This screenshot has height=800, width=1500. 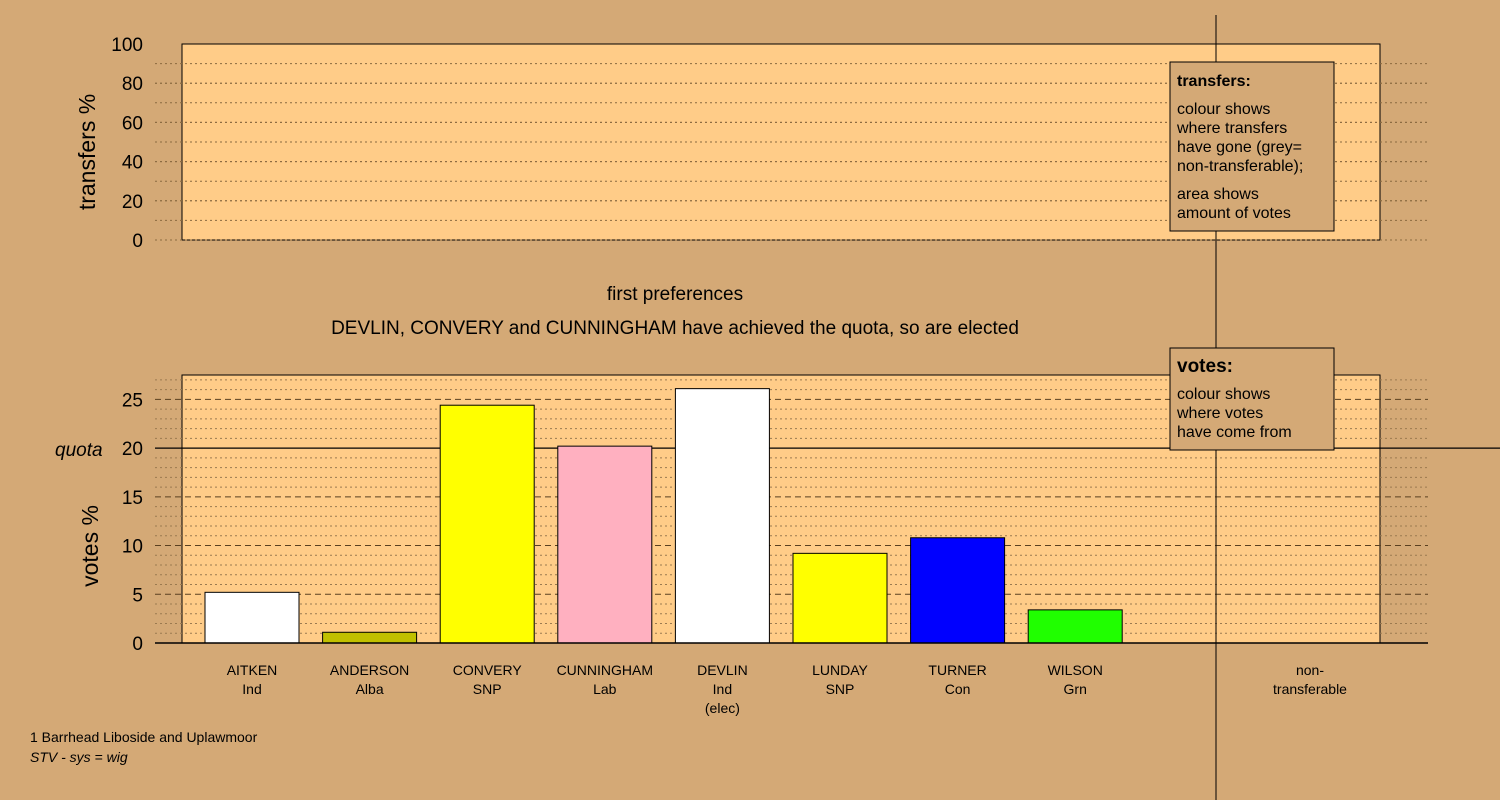 I want to click on votes-y-tick-label: 20, so click(x=132, y=449).